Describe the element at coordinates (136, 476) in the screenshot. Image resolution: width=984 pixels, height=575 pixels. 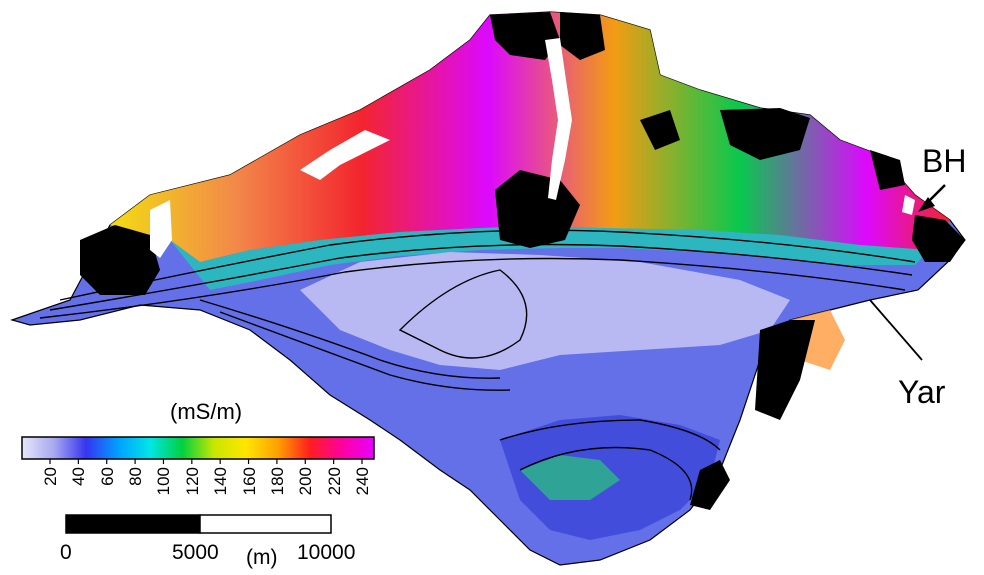
I see `legend-tick-label: 80` at that location.